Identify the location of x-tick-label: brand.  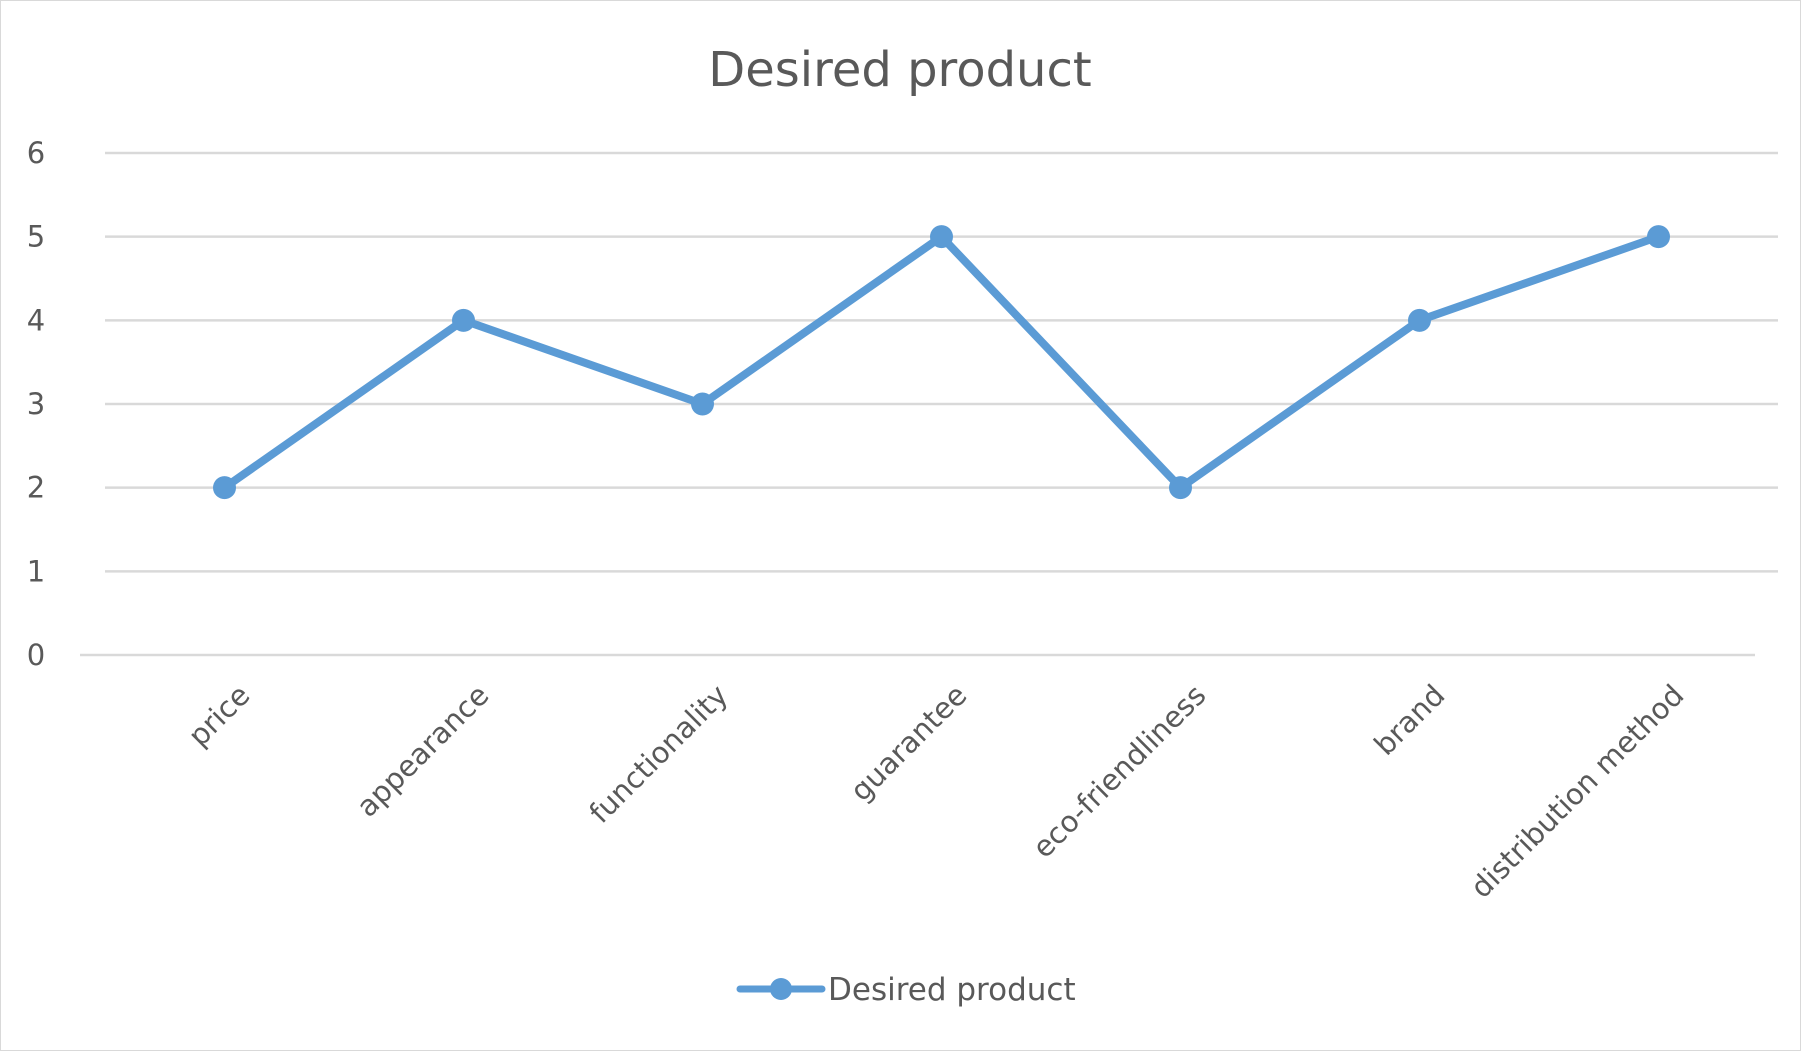
(1409, 720).